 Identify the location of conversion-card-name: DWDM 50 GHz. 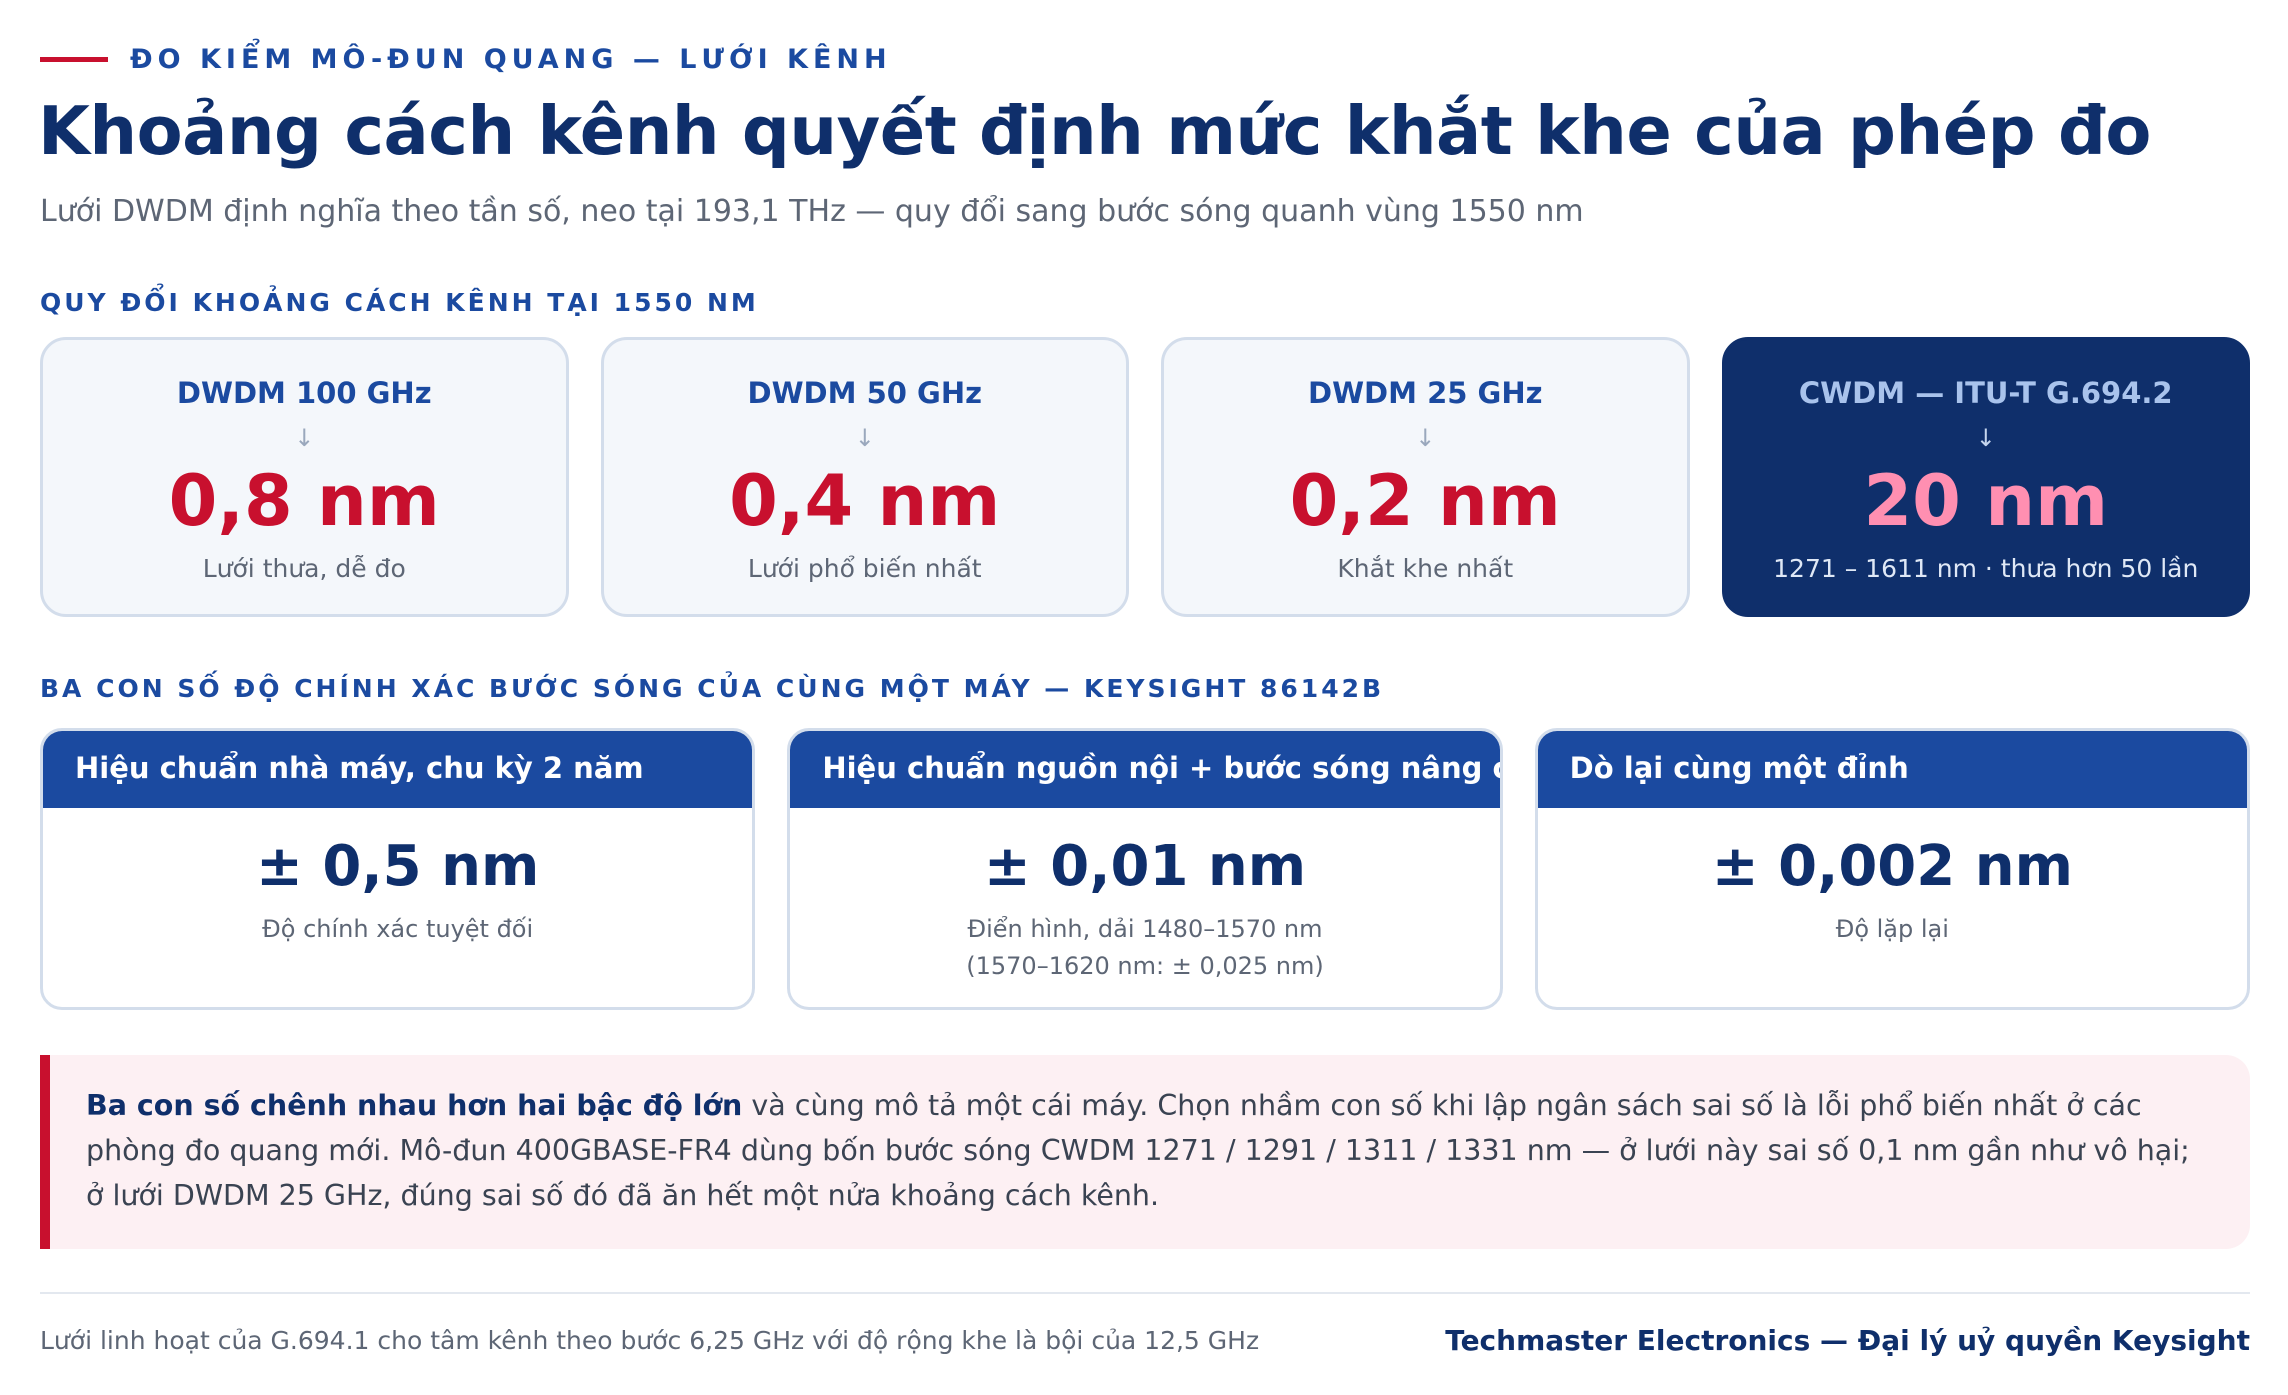
(865, 393).